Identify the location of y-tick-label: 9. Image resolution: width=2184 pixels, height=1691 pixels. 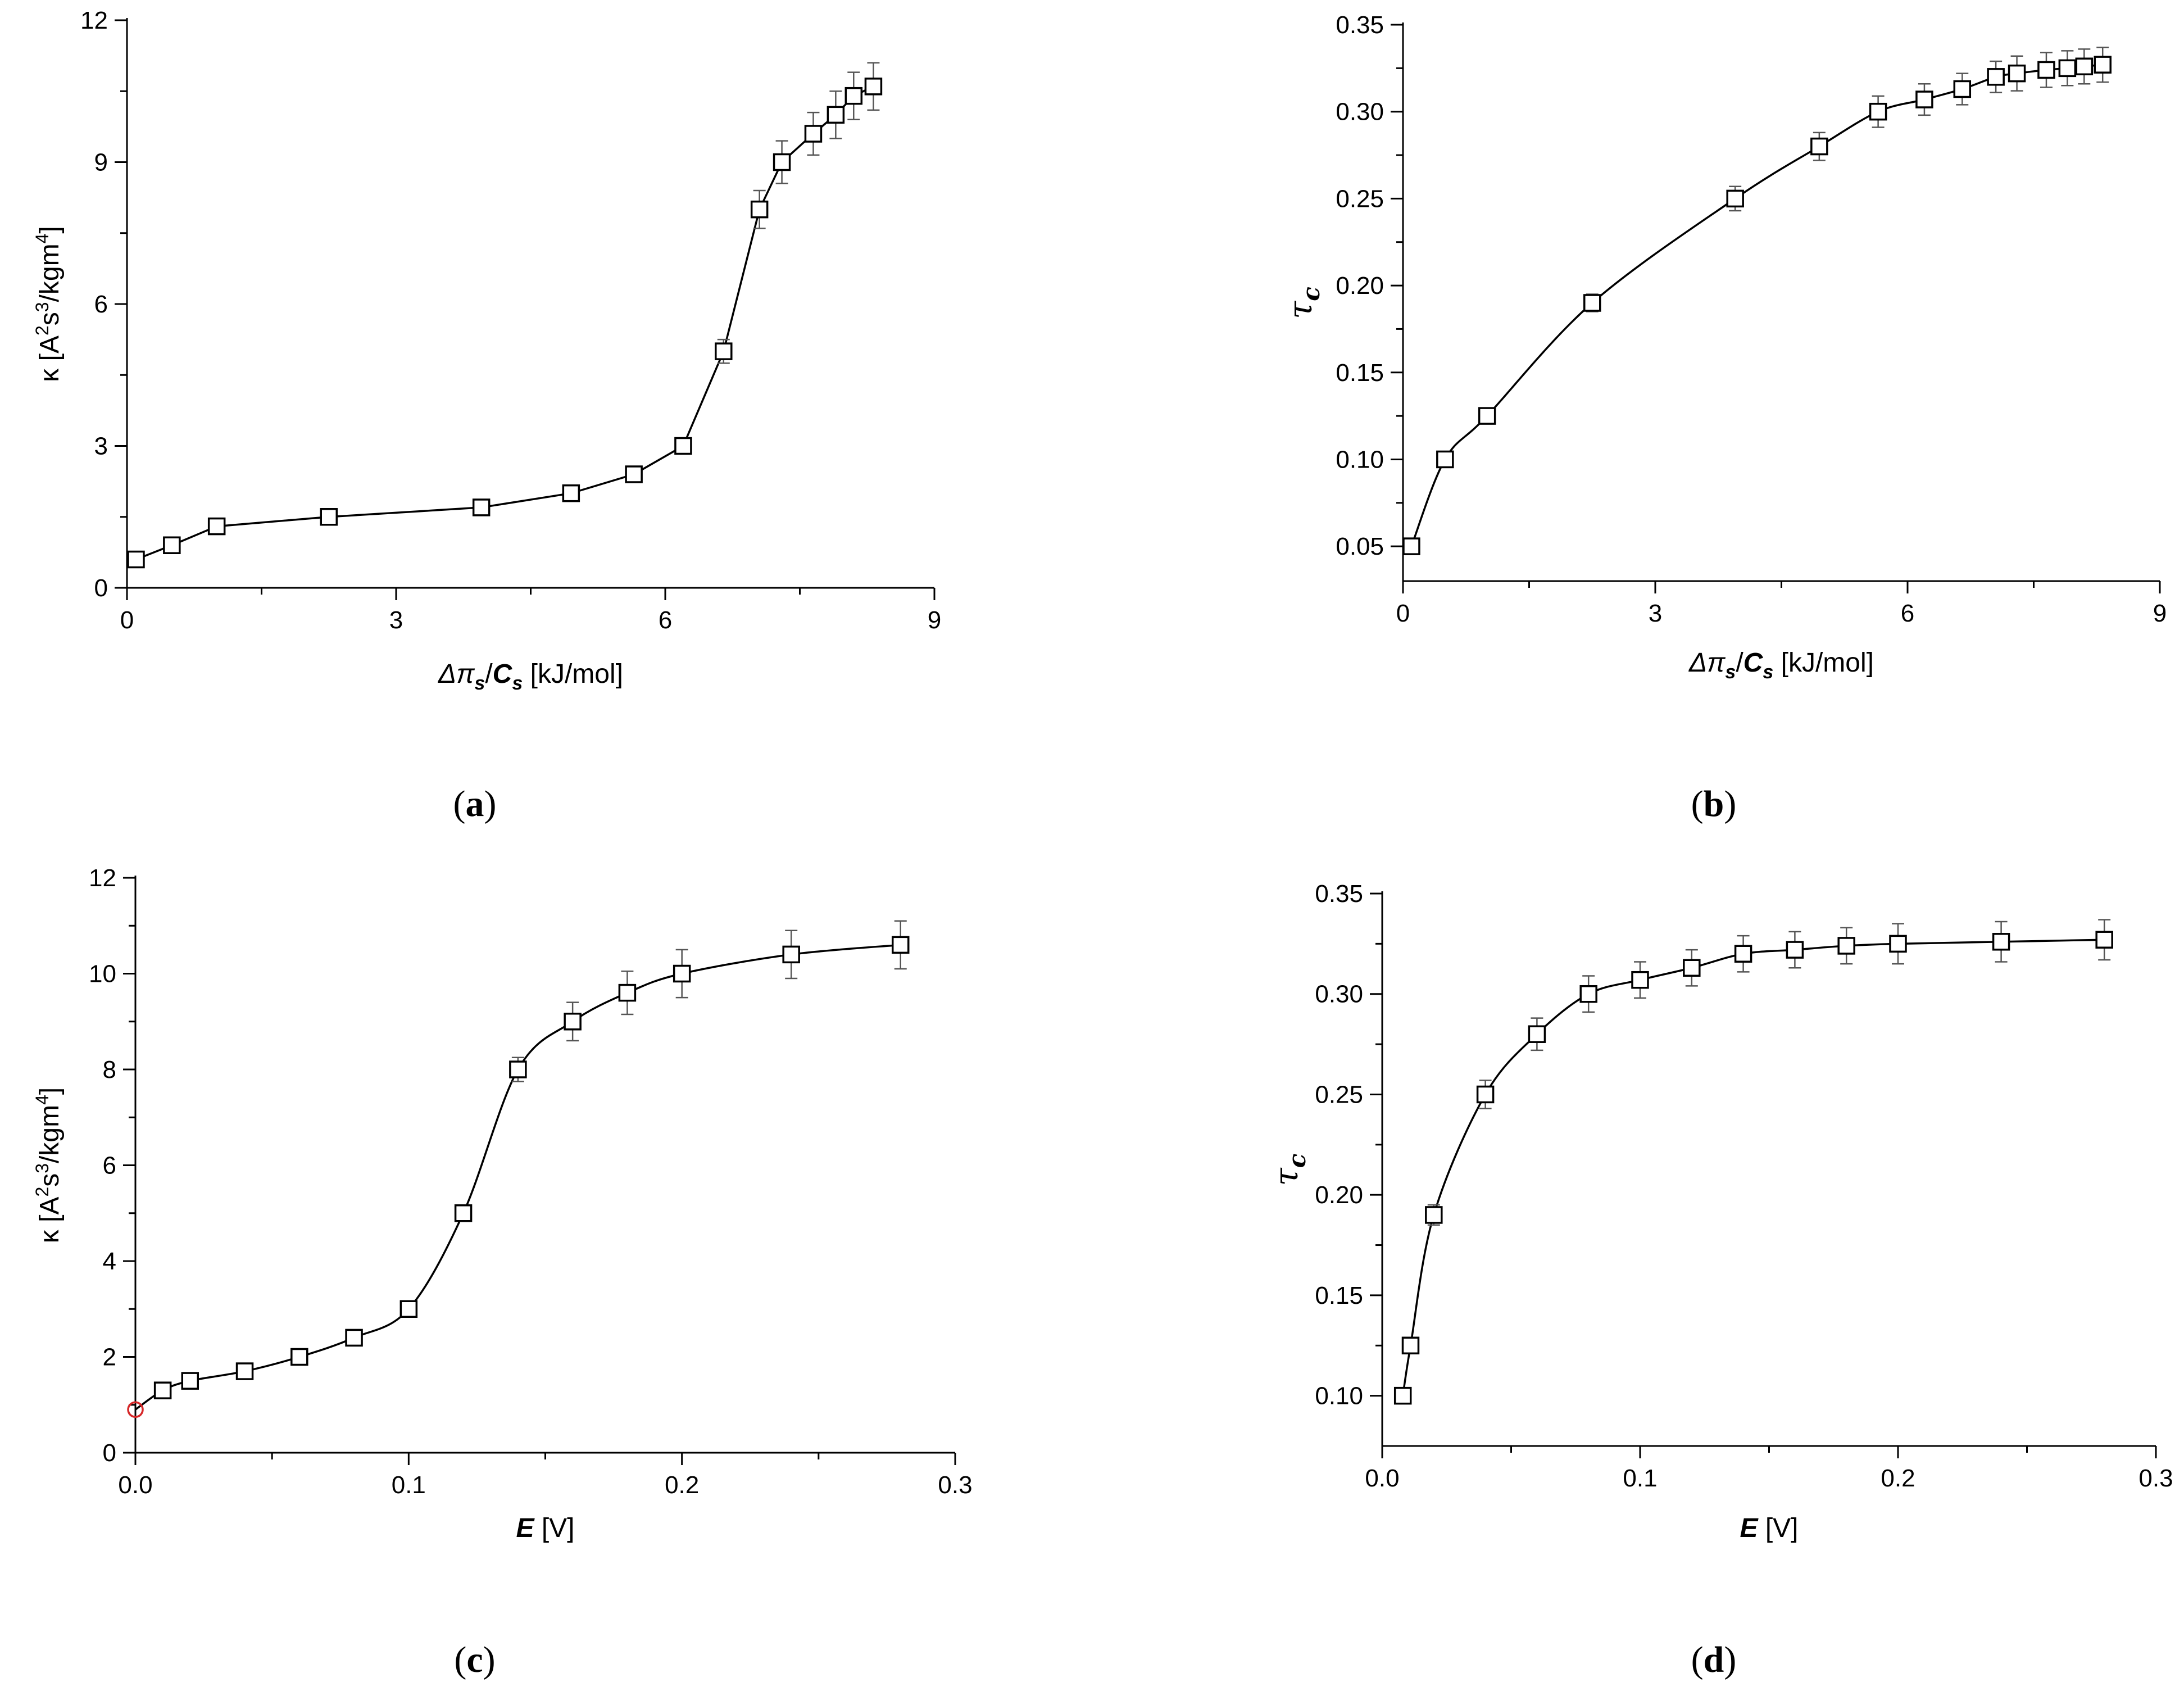
(101, 162).